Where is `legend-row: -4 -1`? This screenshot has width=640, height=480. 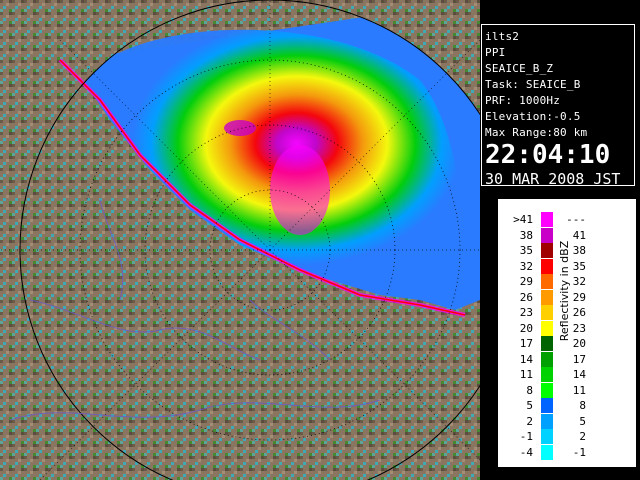
legend-row: -4 -1 is located at coordinates (568, 452).